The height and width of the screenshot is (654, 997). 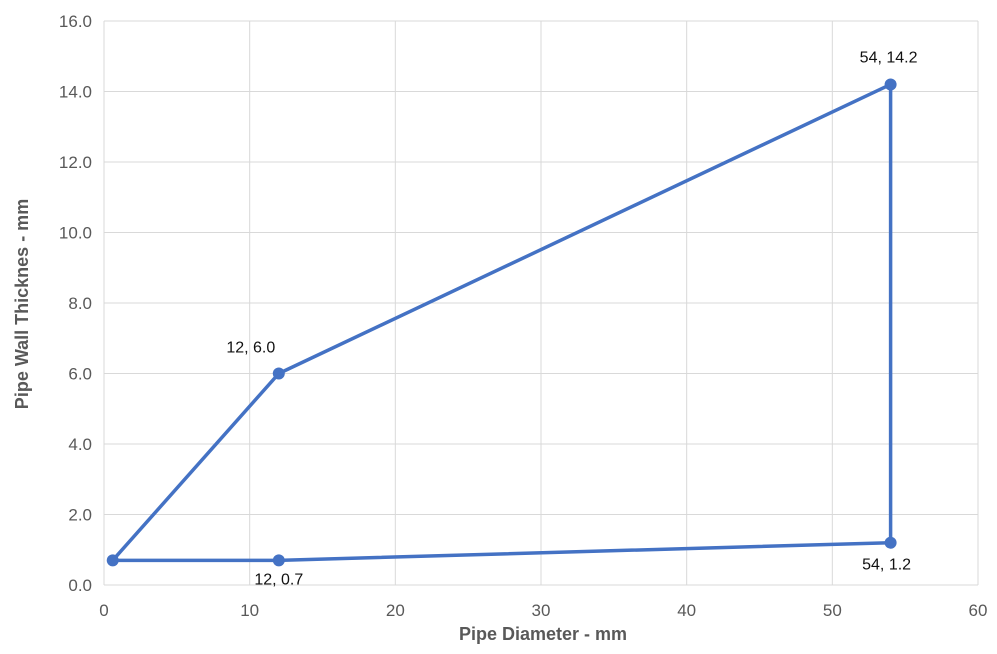 What do you see at coordinates (543, 634) in the screenshot?
I see `x-axis-title: Pipe Diameter - mm` at bounding box center [543, 634].